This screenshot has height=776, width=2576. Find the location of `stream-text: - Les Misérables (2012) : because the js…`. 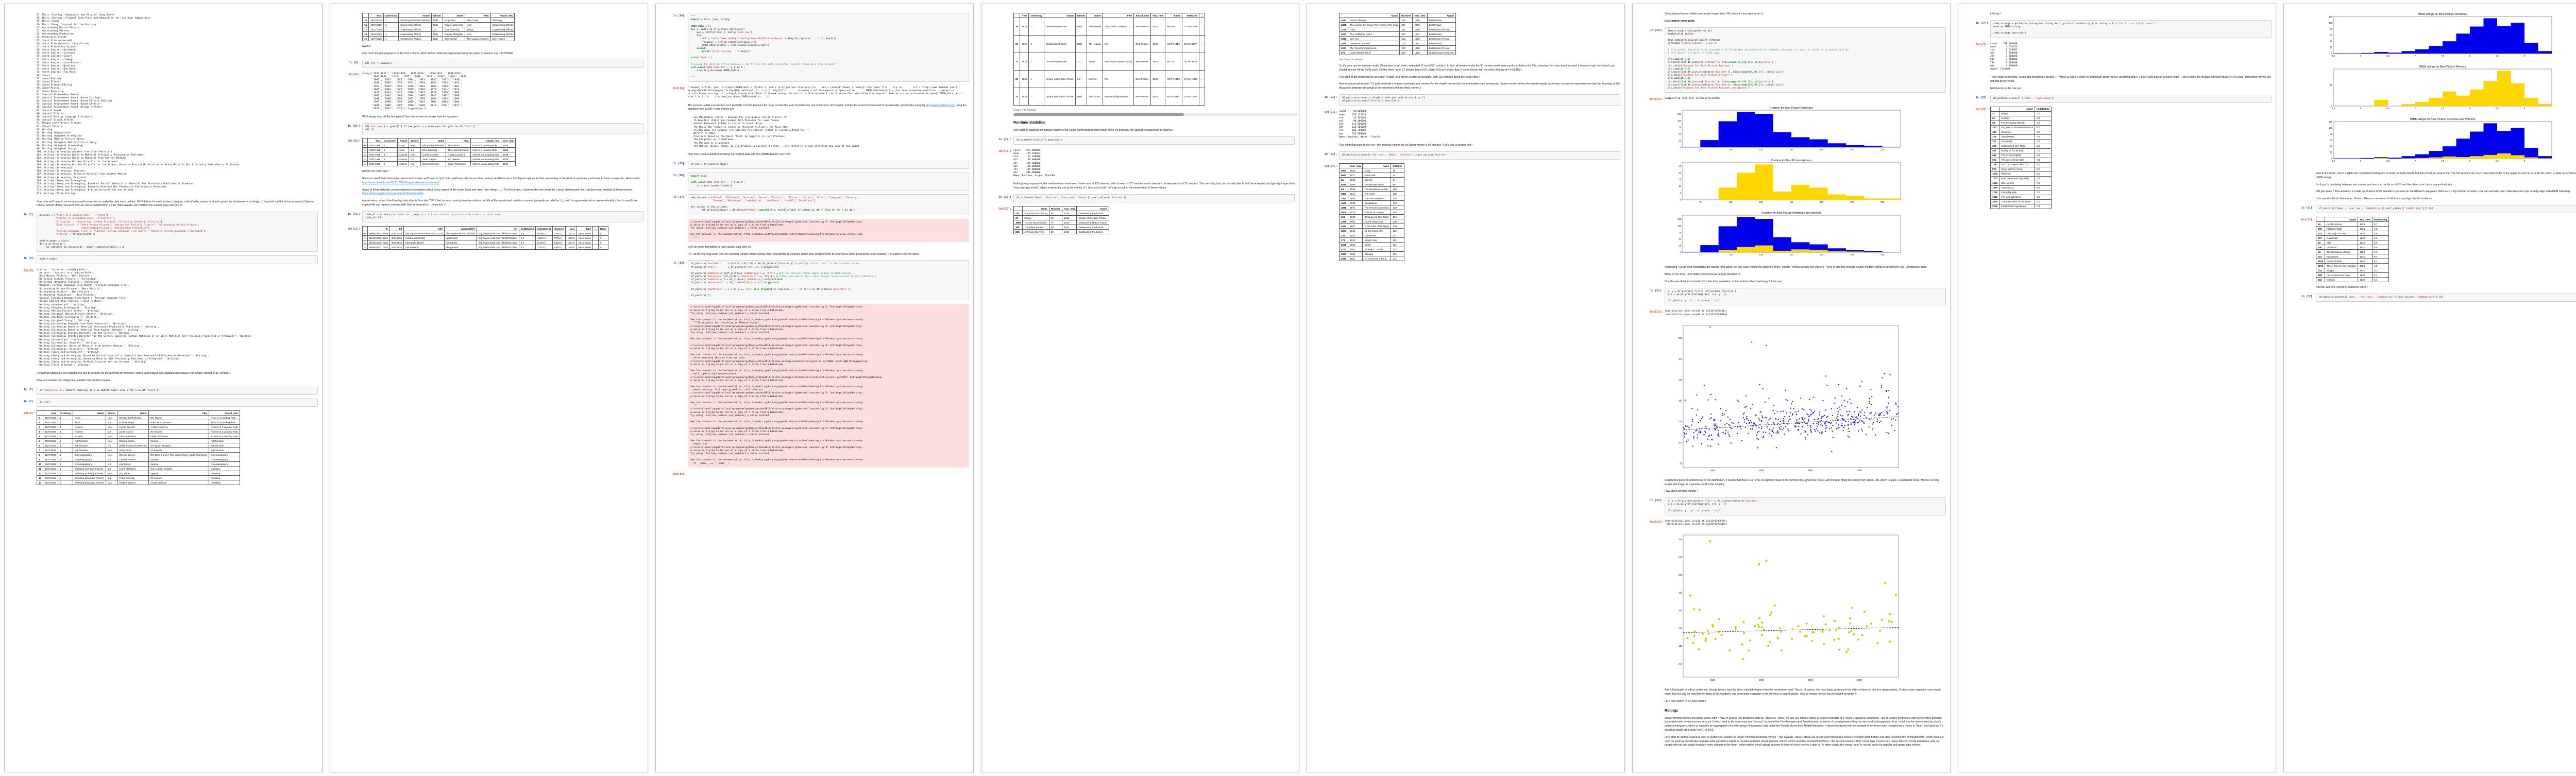

stream-text: - Les Misérables (2012) : because the js… is located at coordinates (774, 132).